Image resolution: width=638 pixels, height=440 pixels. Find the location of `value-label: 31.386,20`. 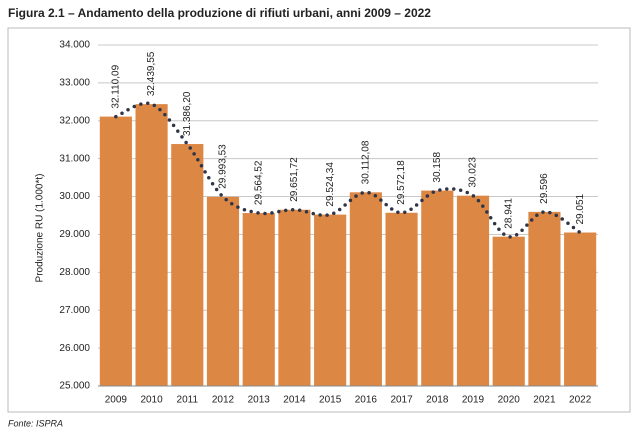

value-label: 31.386,20 is located at coordinates (187, 113).